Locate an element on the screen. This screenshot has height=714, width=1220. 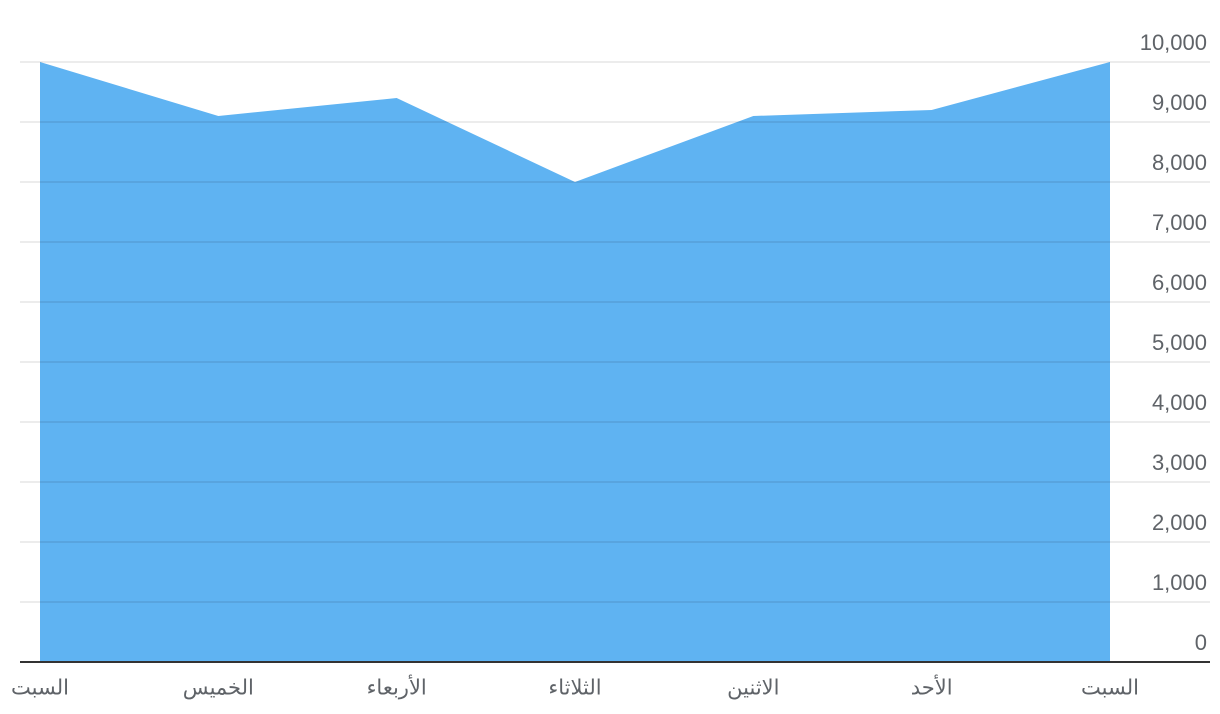
y-tick-label: 8,000 is located at coordinates (1179, 162).